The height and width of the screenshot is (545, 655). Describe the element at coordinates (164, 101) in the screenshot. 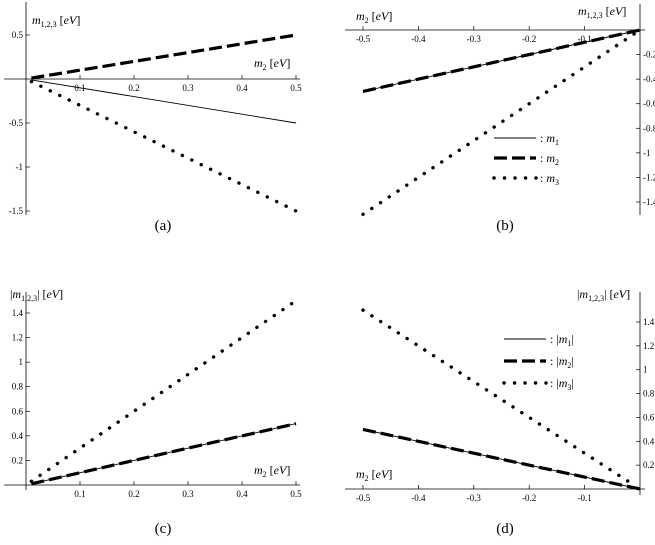

I see `series-line-solid` at that location.